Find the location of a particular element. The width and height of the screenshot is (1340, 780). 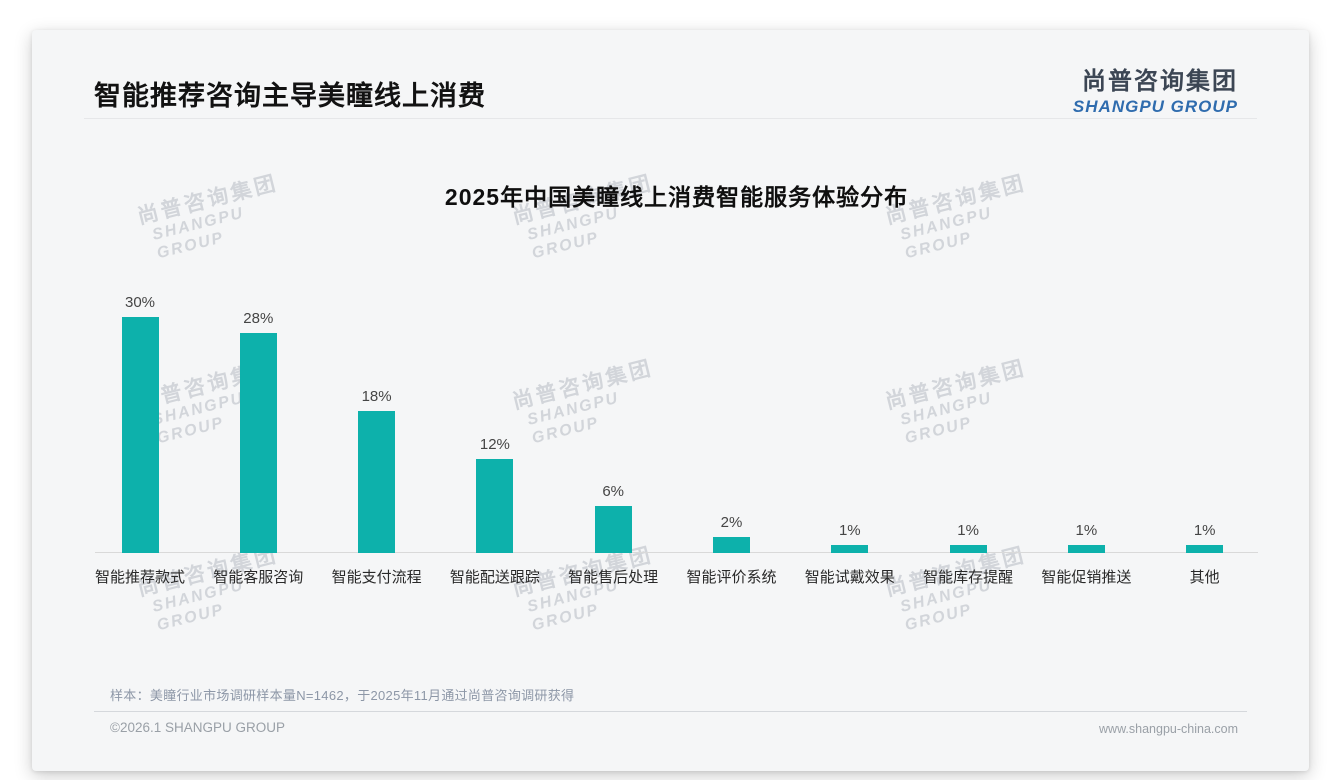

bar-group: 30% is located at coordinates (140, 423).